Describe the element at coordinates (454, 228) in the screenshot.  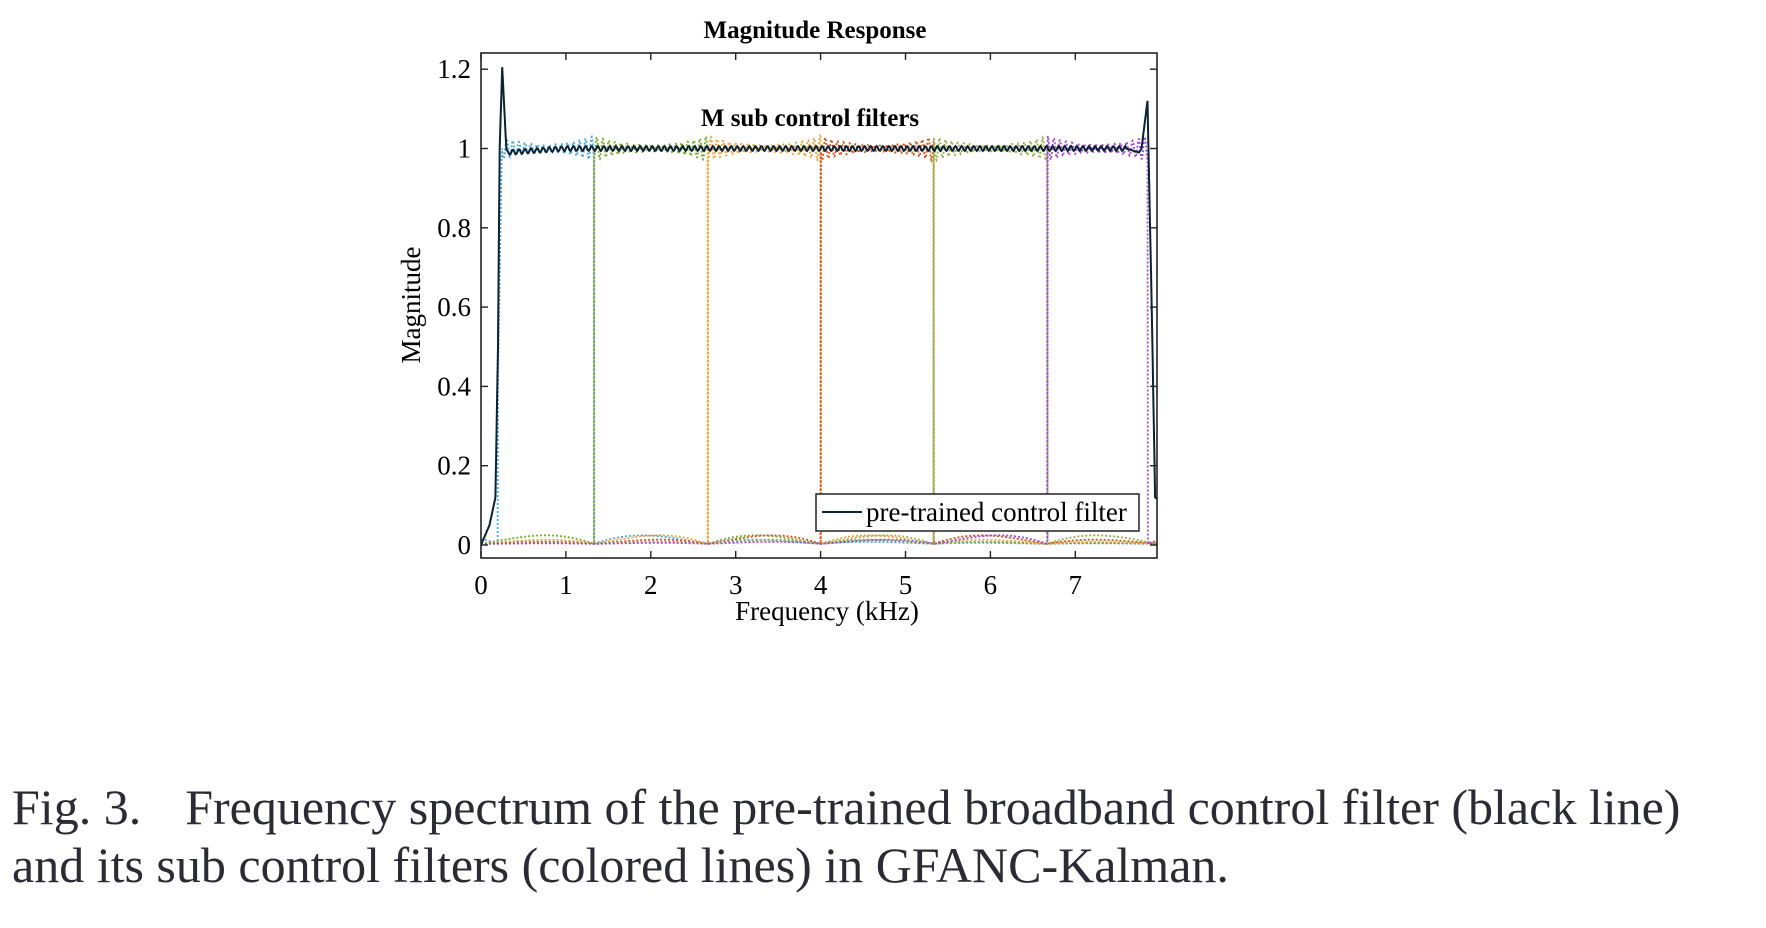
I see `y-tick-label: 0.8` at that location.